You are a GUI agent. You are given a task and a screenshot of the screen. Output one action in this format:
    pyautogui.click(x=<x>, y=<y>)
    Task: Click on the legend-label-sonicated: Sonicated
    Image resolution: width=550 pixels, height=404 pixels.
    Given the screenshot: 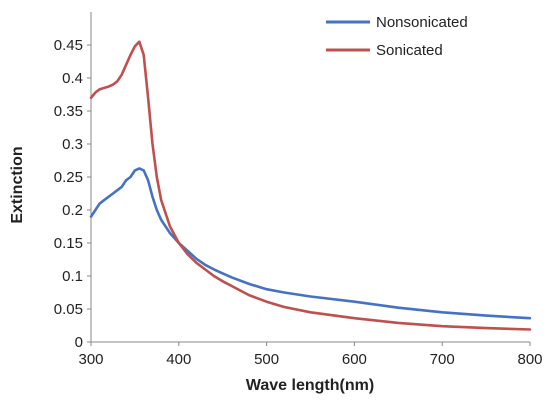 What is the action you would take?
    pyautogui.click(x=409, y=50)
    